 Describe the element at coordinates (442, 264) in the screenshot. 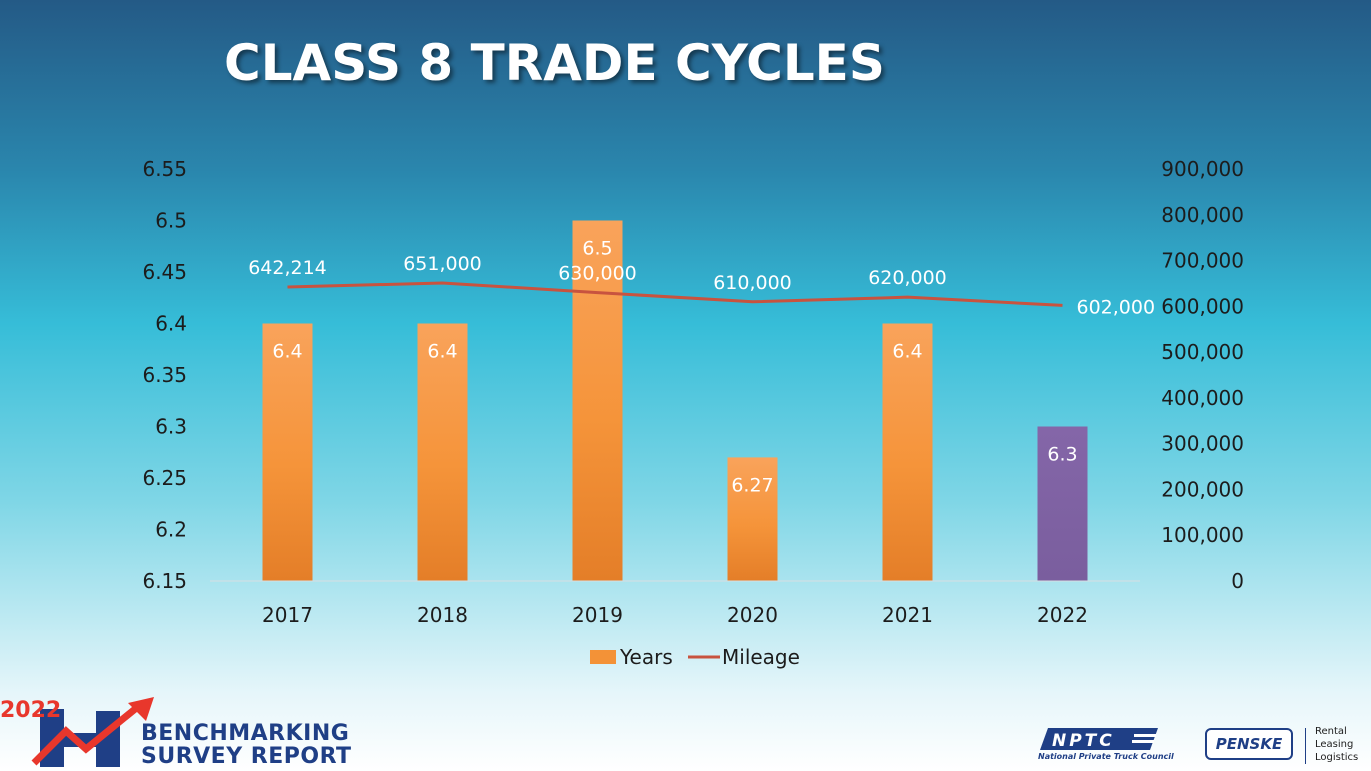

I see `mileage-label-2018: 651,000` at that location.